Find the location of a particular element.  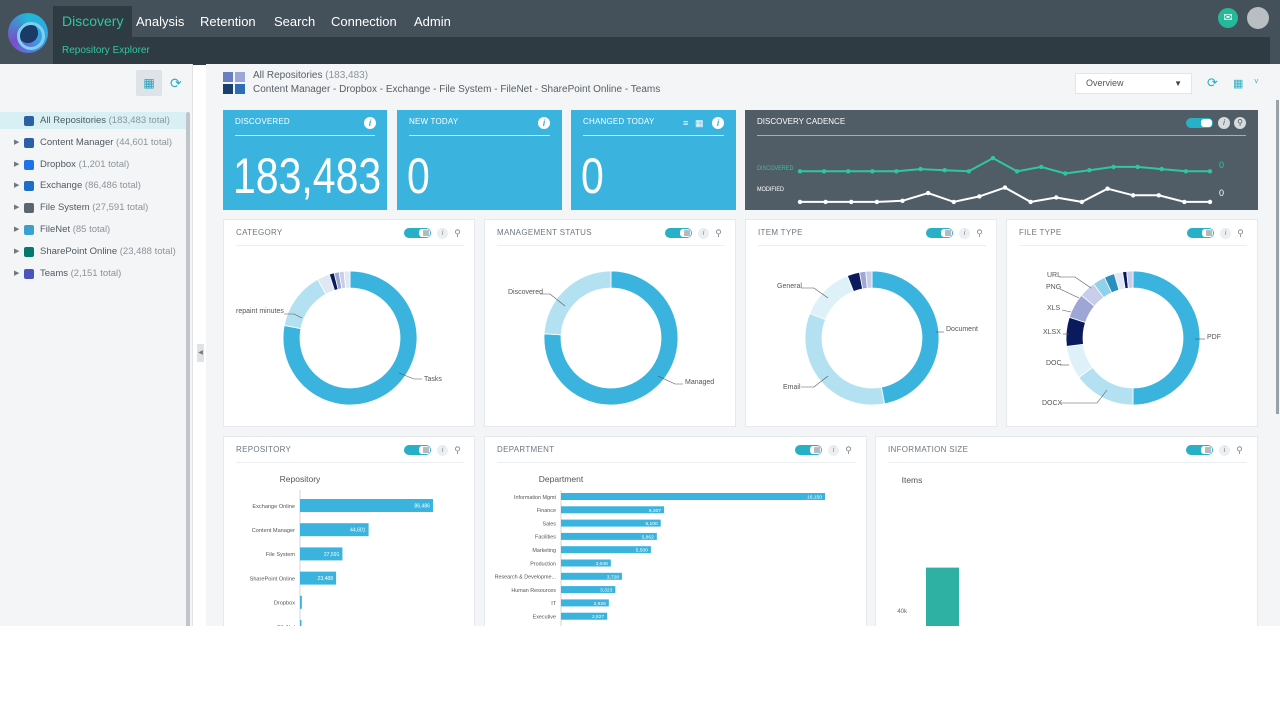

dropbox-icon is located at coordinates (29, 164).